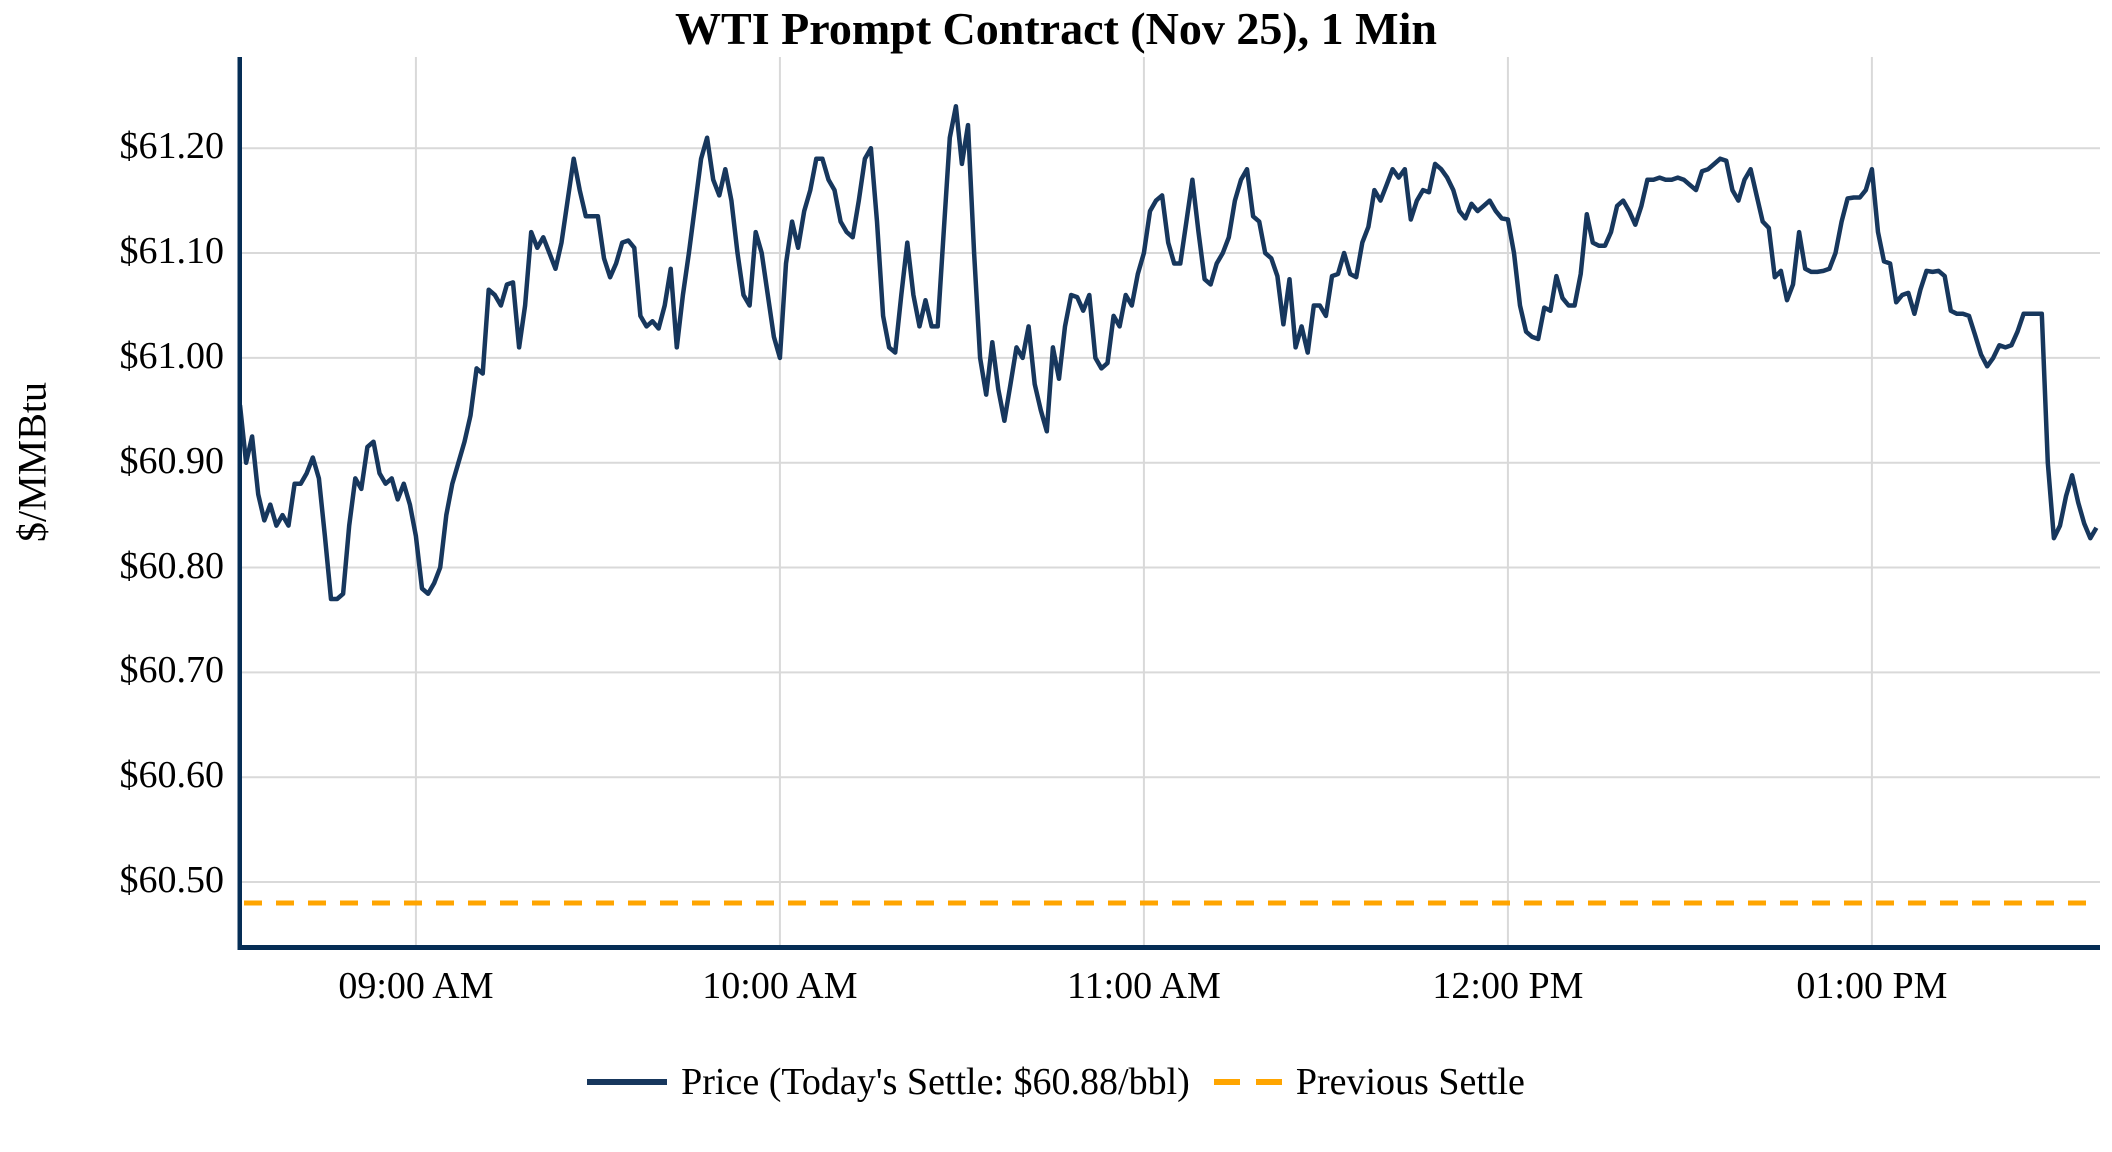 Image resolution: width=2112 pixels, height=1152 pixels. What do you see at coordinates (1508, 986) in the screenshot?
I see `x-tick-label: 12:00 PM` at bounding box center [1508, 986].